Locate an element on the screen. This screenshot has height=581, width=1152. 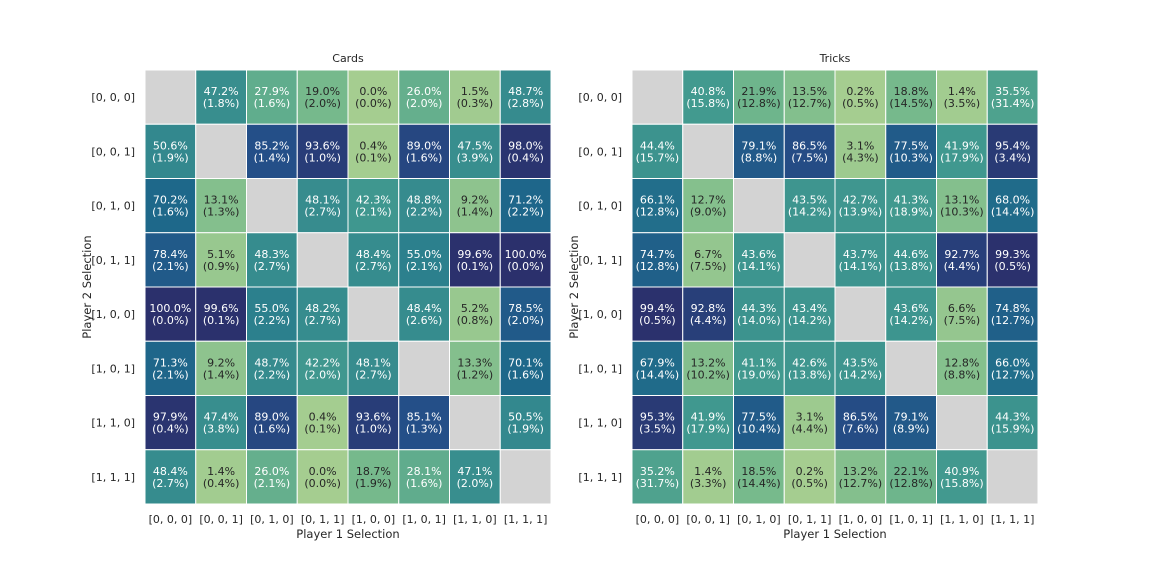
cell-error-label: (8.9%) is located at coordinates (911, 429).